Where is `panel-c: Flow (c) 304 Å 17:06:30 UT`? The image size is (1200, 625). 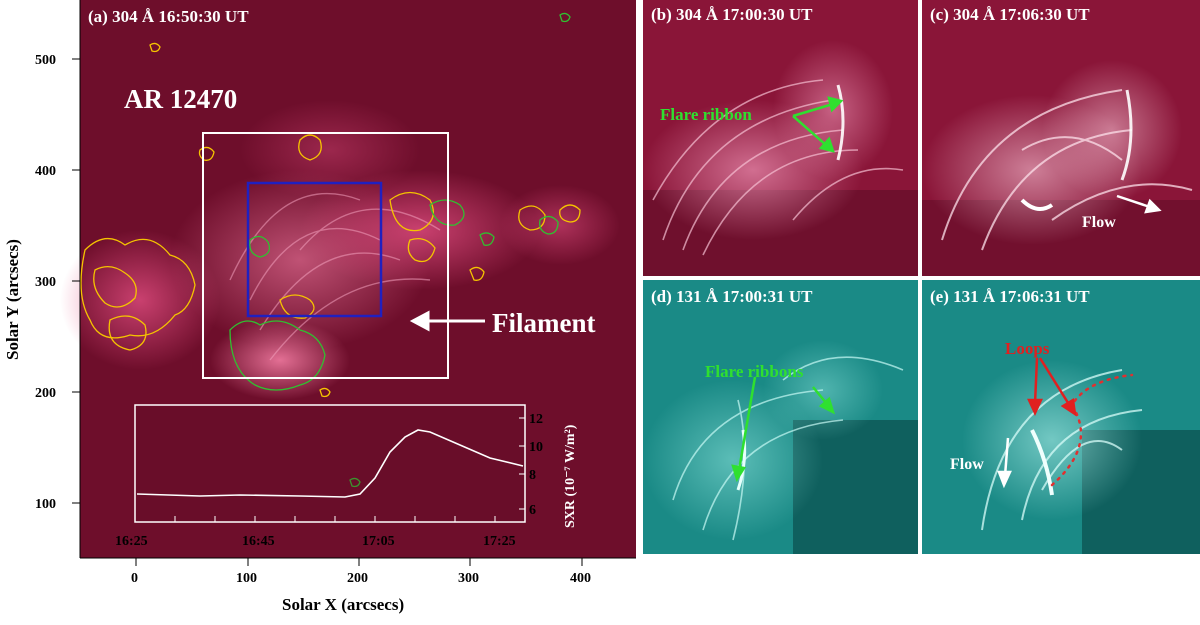 panel-c: Flow (c) 304 Å 17:06:30 UT is located at coordinates (1061, 138).